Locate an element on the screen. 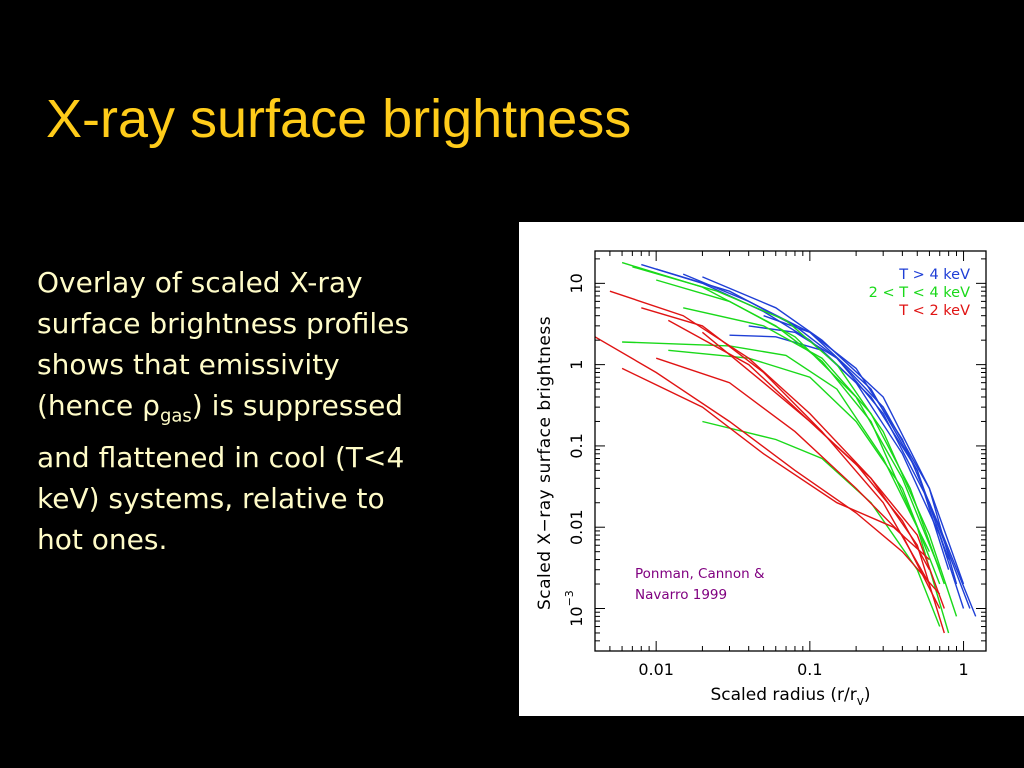  y-tick-label: 10−3 is located at coordinates (574, 608).